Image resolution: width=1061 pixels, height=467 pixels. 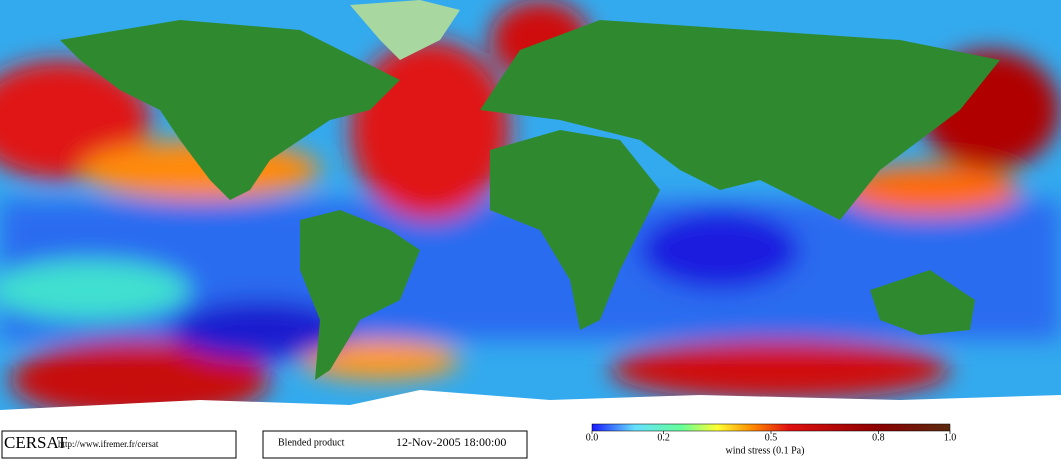 I want to click on url: http://www.ifremer.fr/cersat, so click(x=108, y=444).